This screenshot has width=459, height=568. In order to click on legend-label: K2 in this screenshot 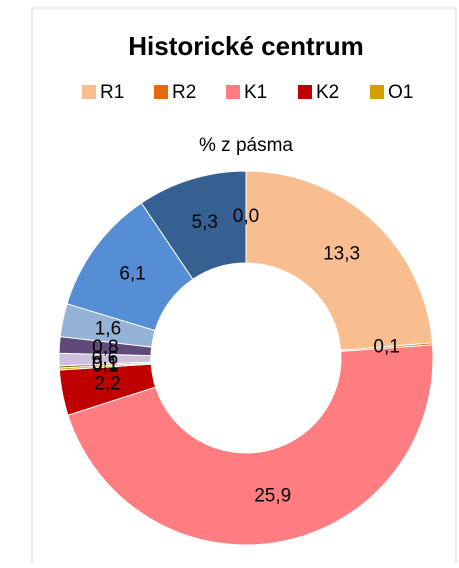, I will do `click(327, 92)`.